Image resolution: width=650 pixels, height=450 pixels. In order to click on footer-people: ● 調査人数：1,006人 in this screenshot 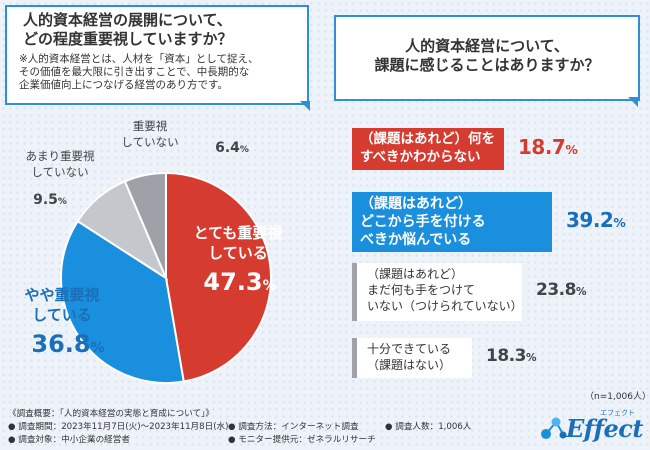, I will do `click(428, 427)`.